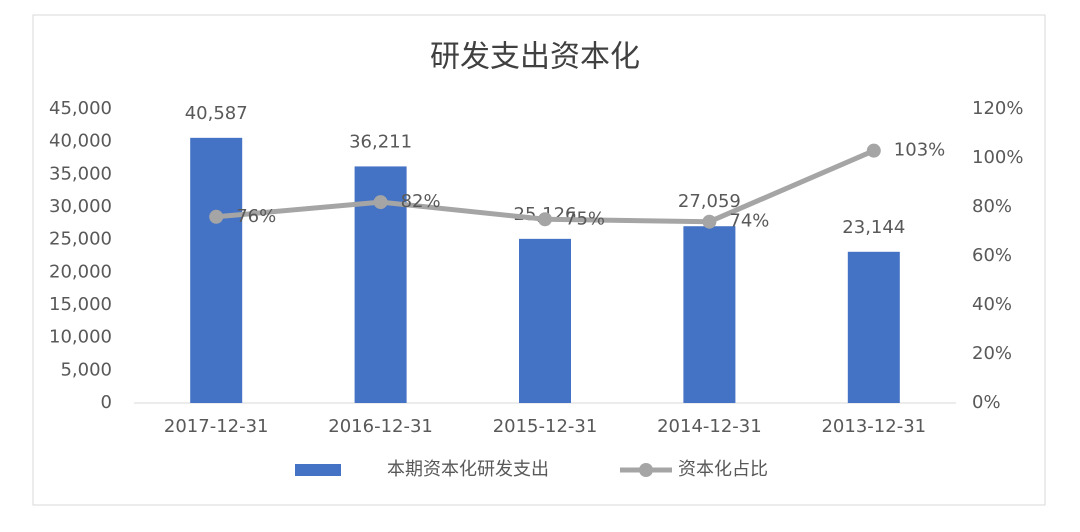 Image resolution: width=1080 pixels, height=532 pixels. What do you see at coordinates (535, 57) in the screenshot?
I see `chart-title: 研发支出资本化` at bounding box center [535, 57].